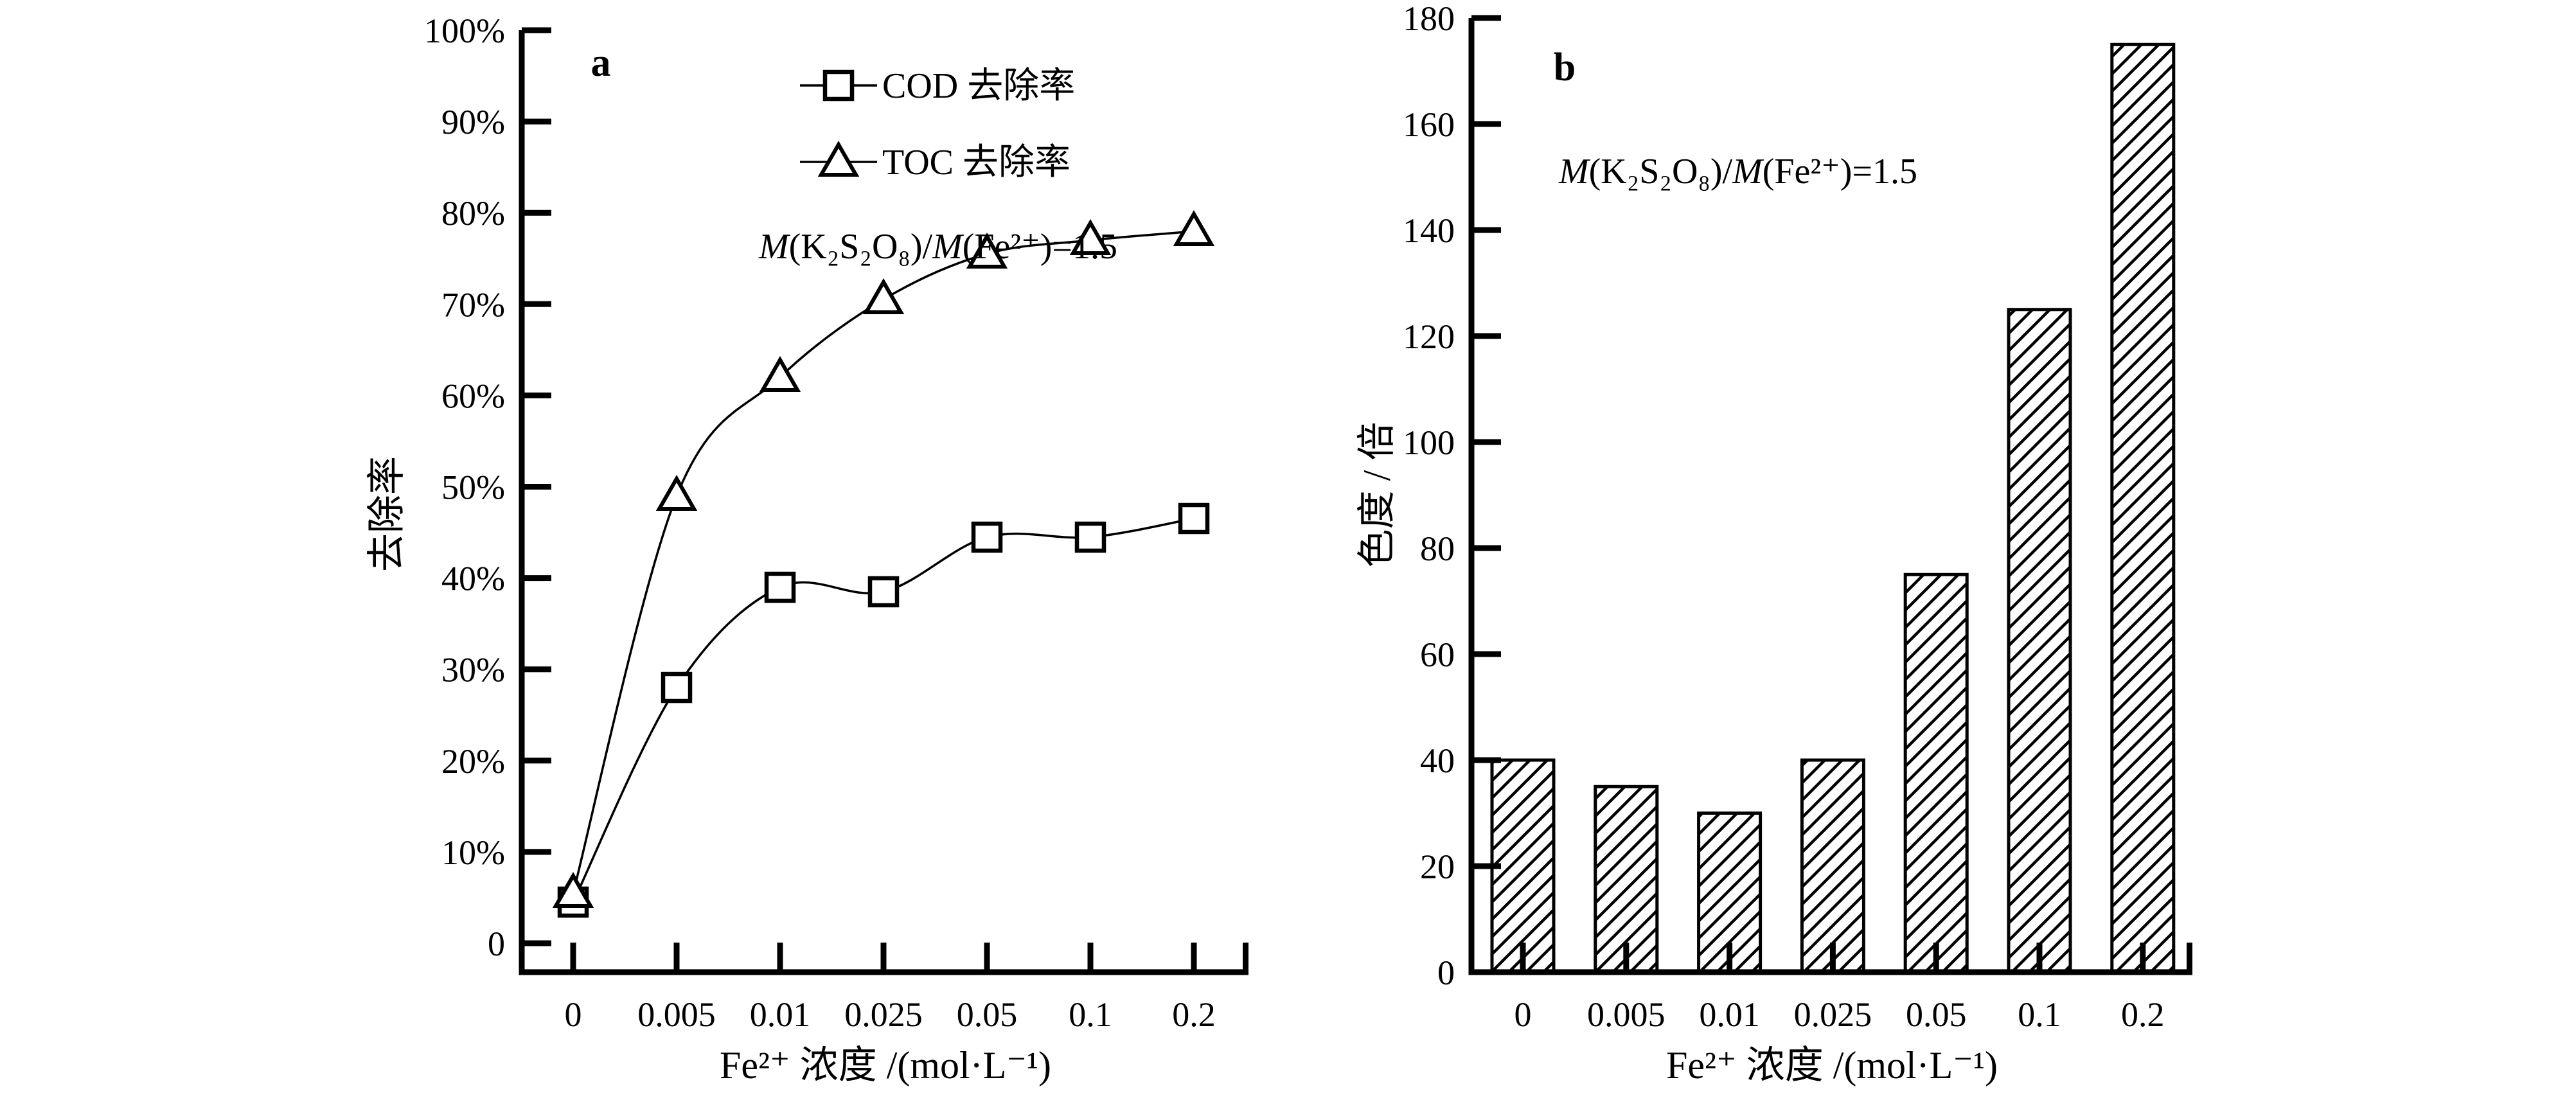 This screenshot has height=1109, width=2576. Describe the element at coordinates (1438, 760) in the screenshot. I see `b-y-tick-label: 40` at that location.